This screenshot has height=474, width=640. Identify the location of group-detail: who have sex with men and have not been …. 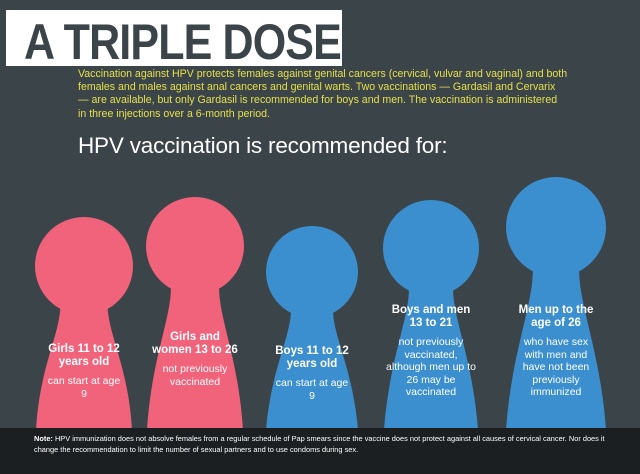
(556, 367).